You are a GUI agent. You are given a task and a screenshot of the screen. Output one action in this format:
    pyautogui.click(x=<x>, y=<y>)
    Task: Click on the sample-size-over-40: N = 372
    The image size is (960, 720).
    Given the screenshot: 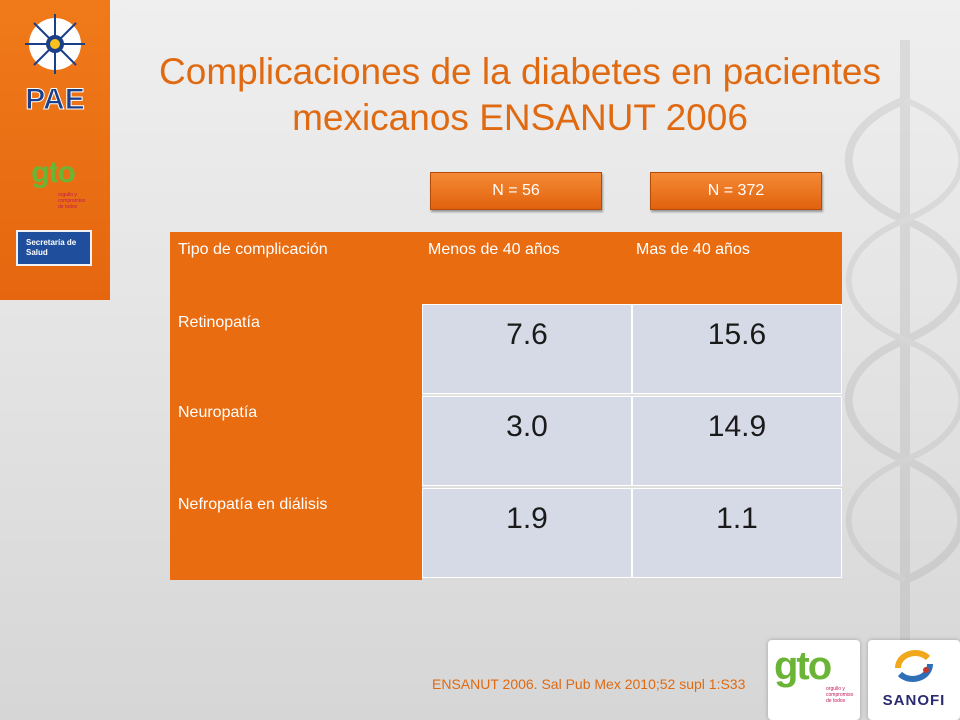 What is the action you would take?
    pyautogui.click(x=736, y=191)
    